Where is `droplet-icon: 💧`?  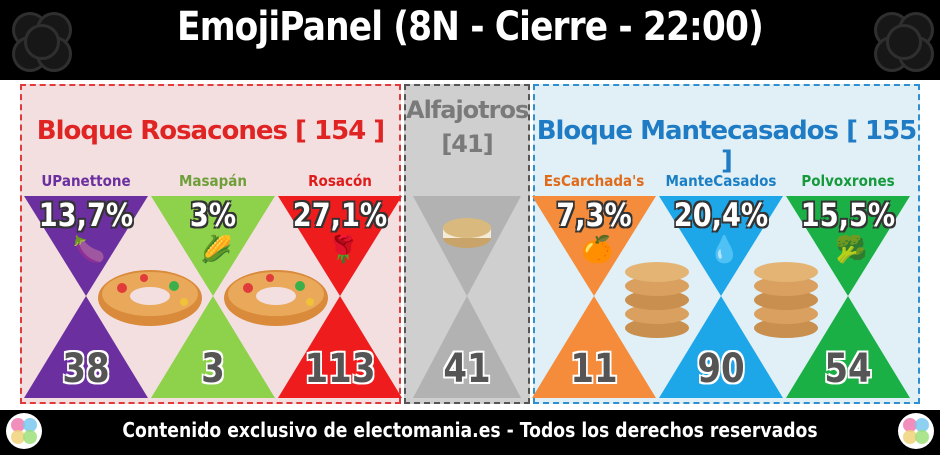 droplet-icon: 💧 is located at coordinates (724, 249).